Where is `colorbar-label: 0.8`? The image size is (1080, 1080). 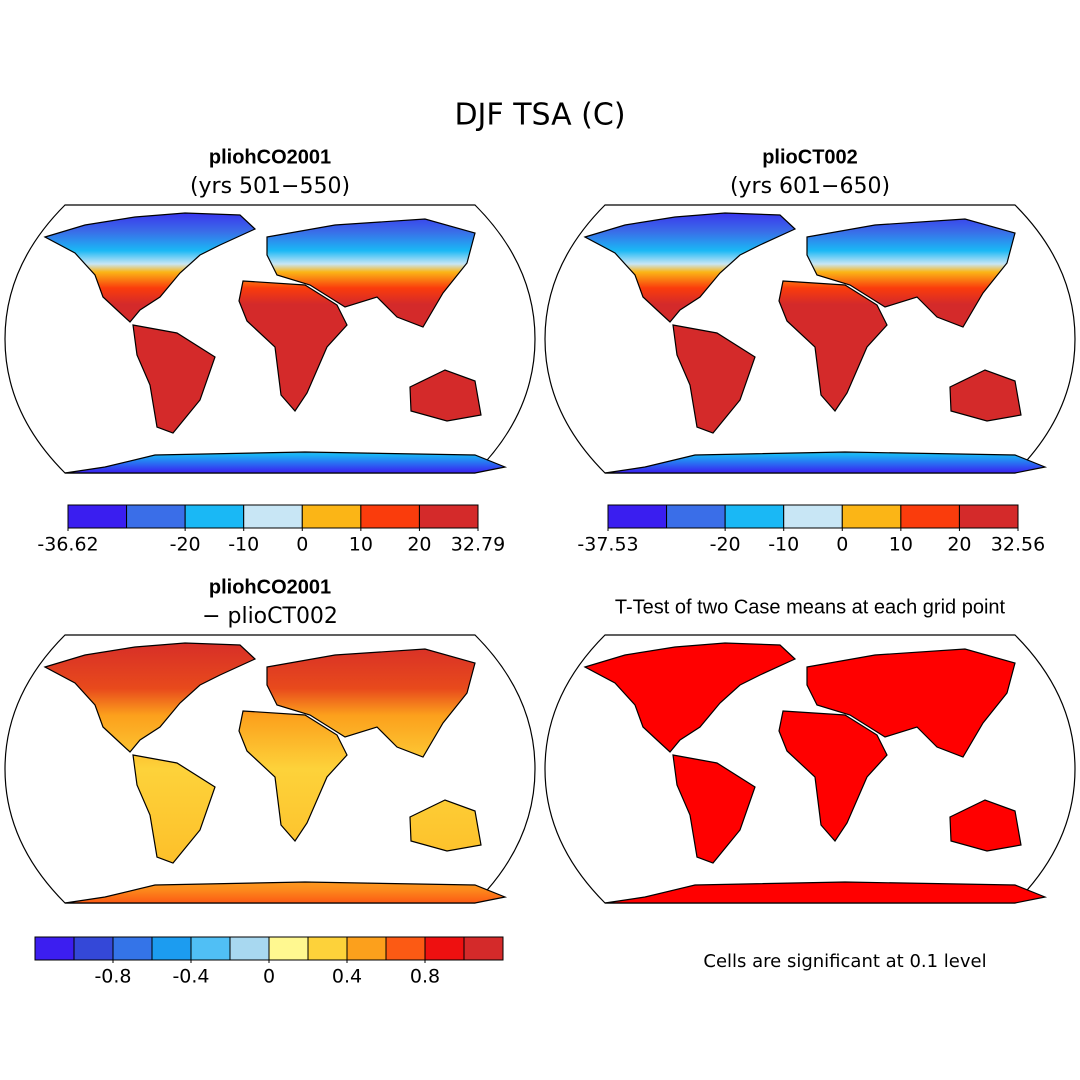 colorbar-label: 0.8 is located at coordinates (425, 977).